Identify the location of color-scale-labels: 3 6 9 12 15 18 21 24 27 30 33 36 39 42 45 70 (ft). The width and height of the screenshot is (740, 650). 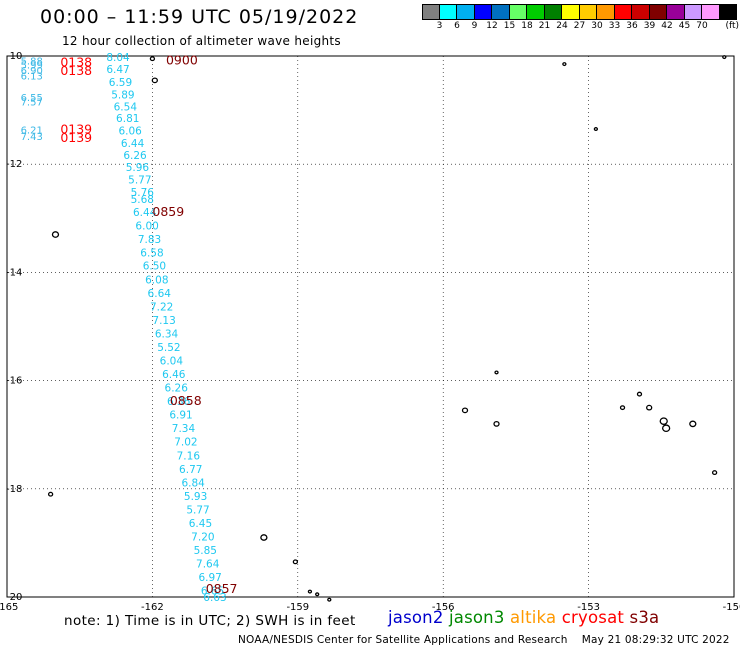
(581, 27).